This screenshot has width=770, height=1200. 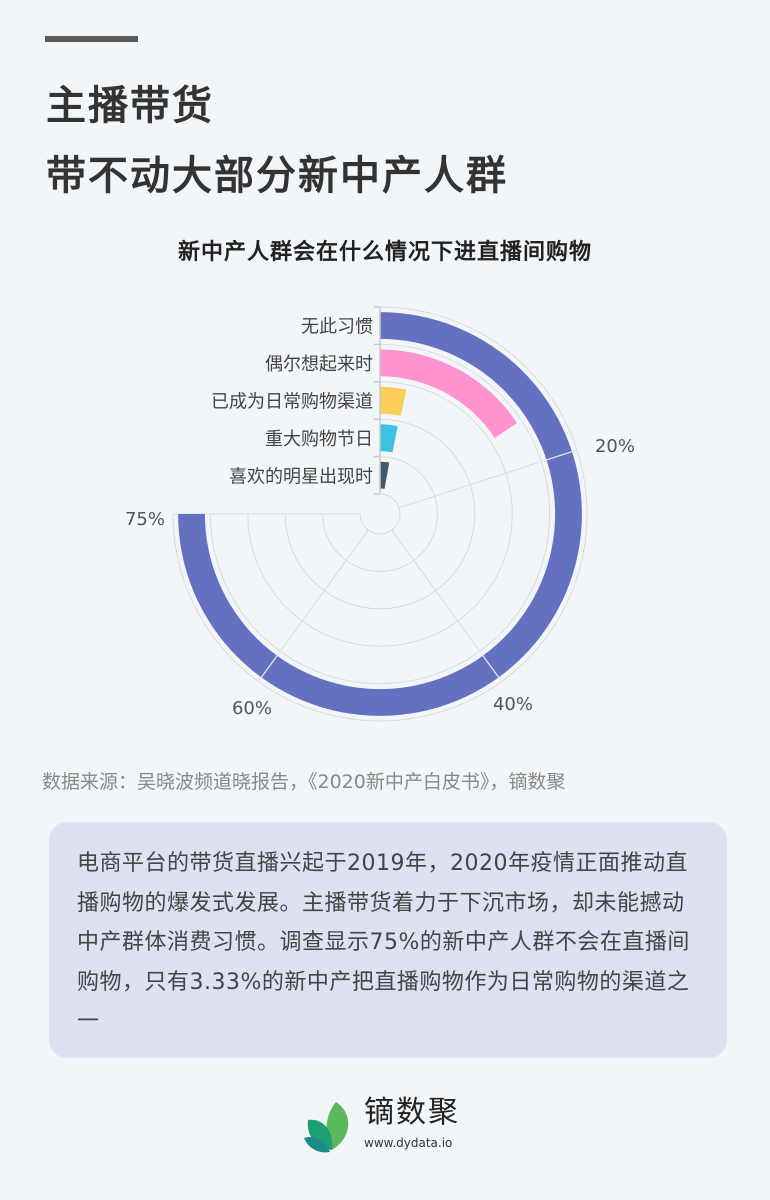 I want to click on chart-title: 新中产人群会在什么情况下进直播间购物, so click(x=384, y=252).